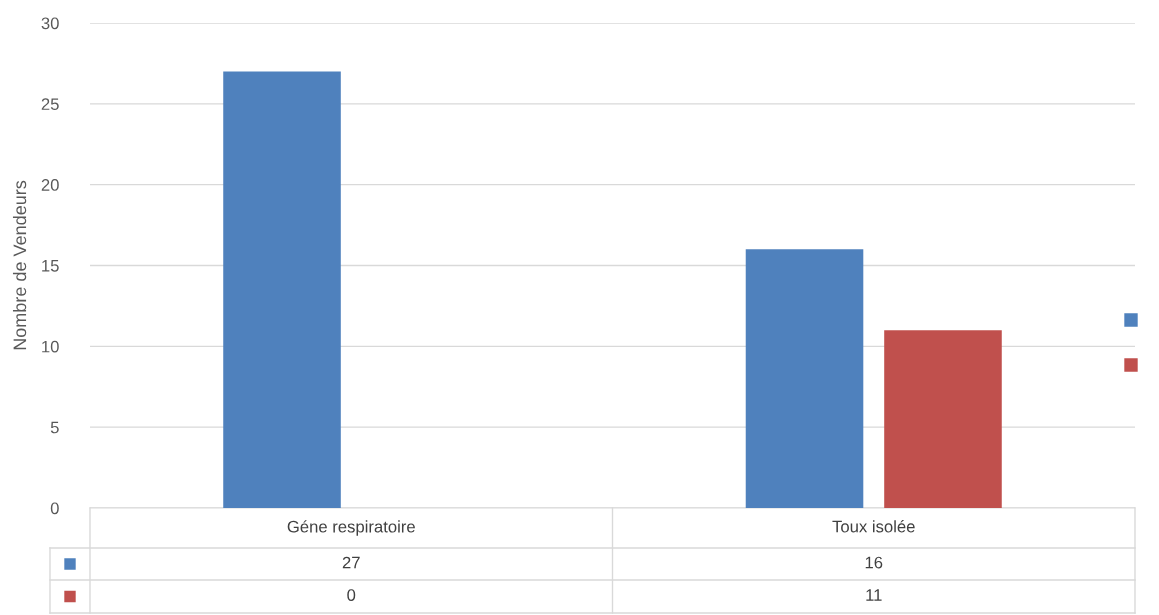 This screenshot has height=615, width=1159. Describe the element at coordinates (50, 185) in the screenshot. I see `y-tick-label: 20` at that location.